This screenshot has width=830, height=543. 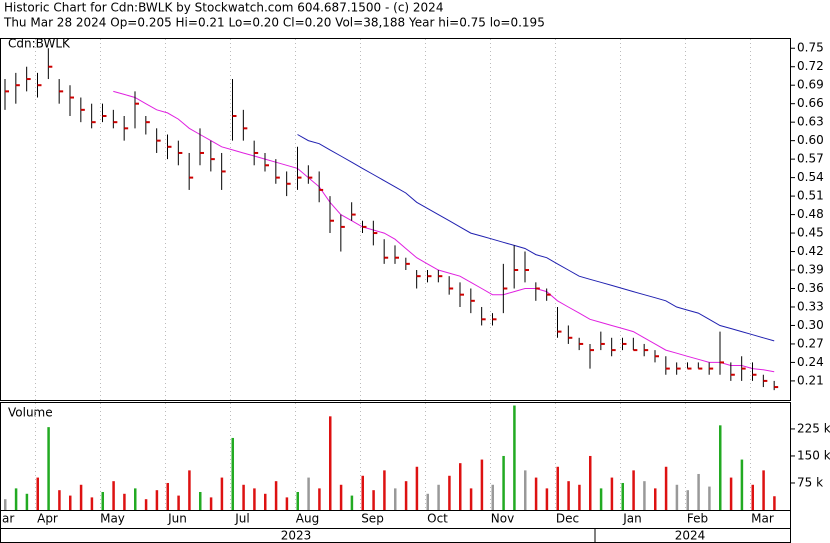 What do you see at coordinates (762, 519) in the screenshot?
I see `x-tick-label: Mar` at bounding box center [762, 519].